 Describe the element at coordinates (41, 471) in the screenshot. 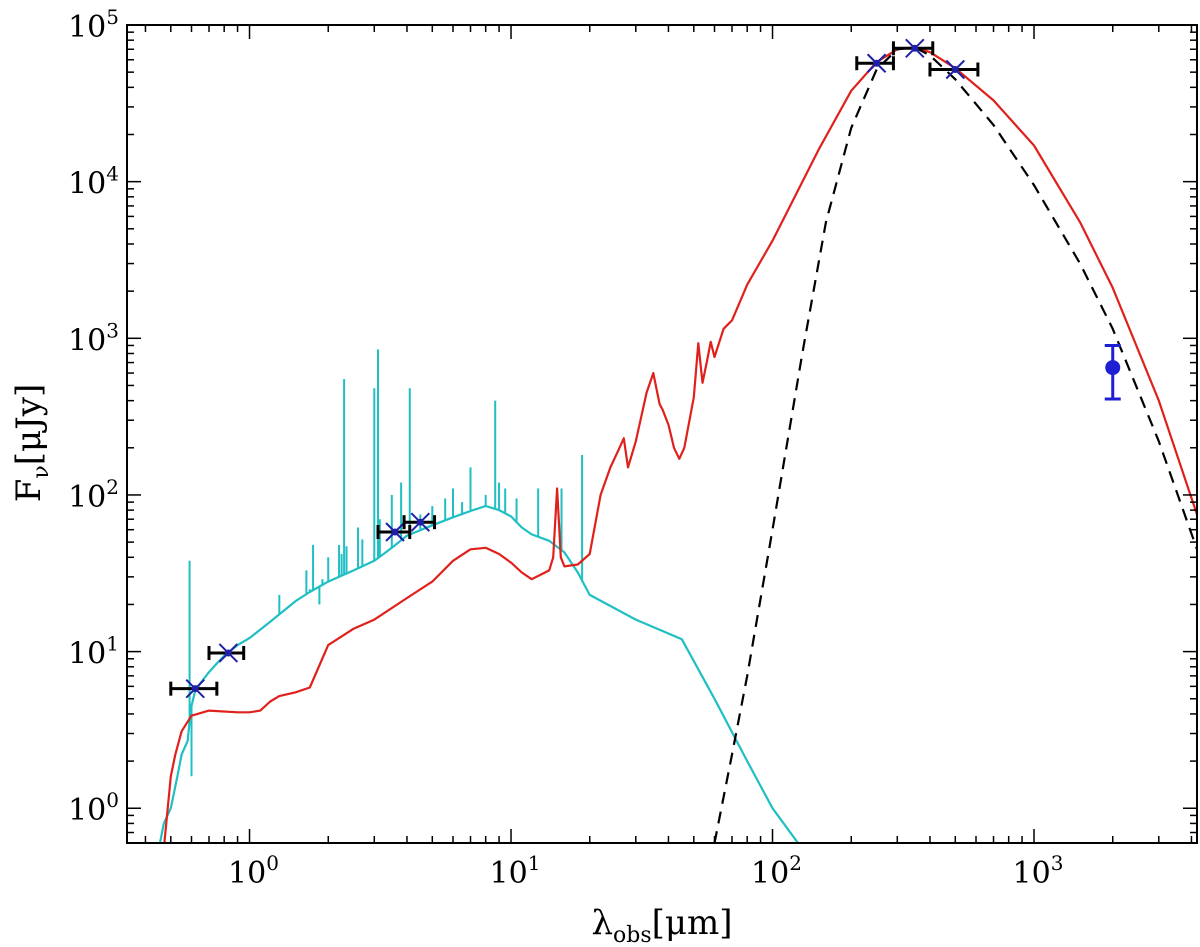

I see `y-axis-label-sub: ν` at that location.